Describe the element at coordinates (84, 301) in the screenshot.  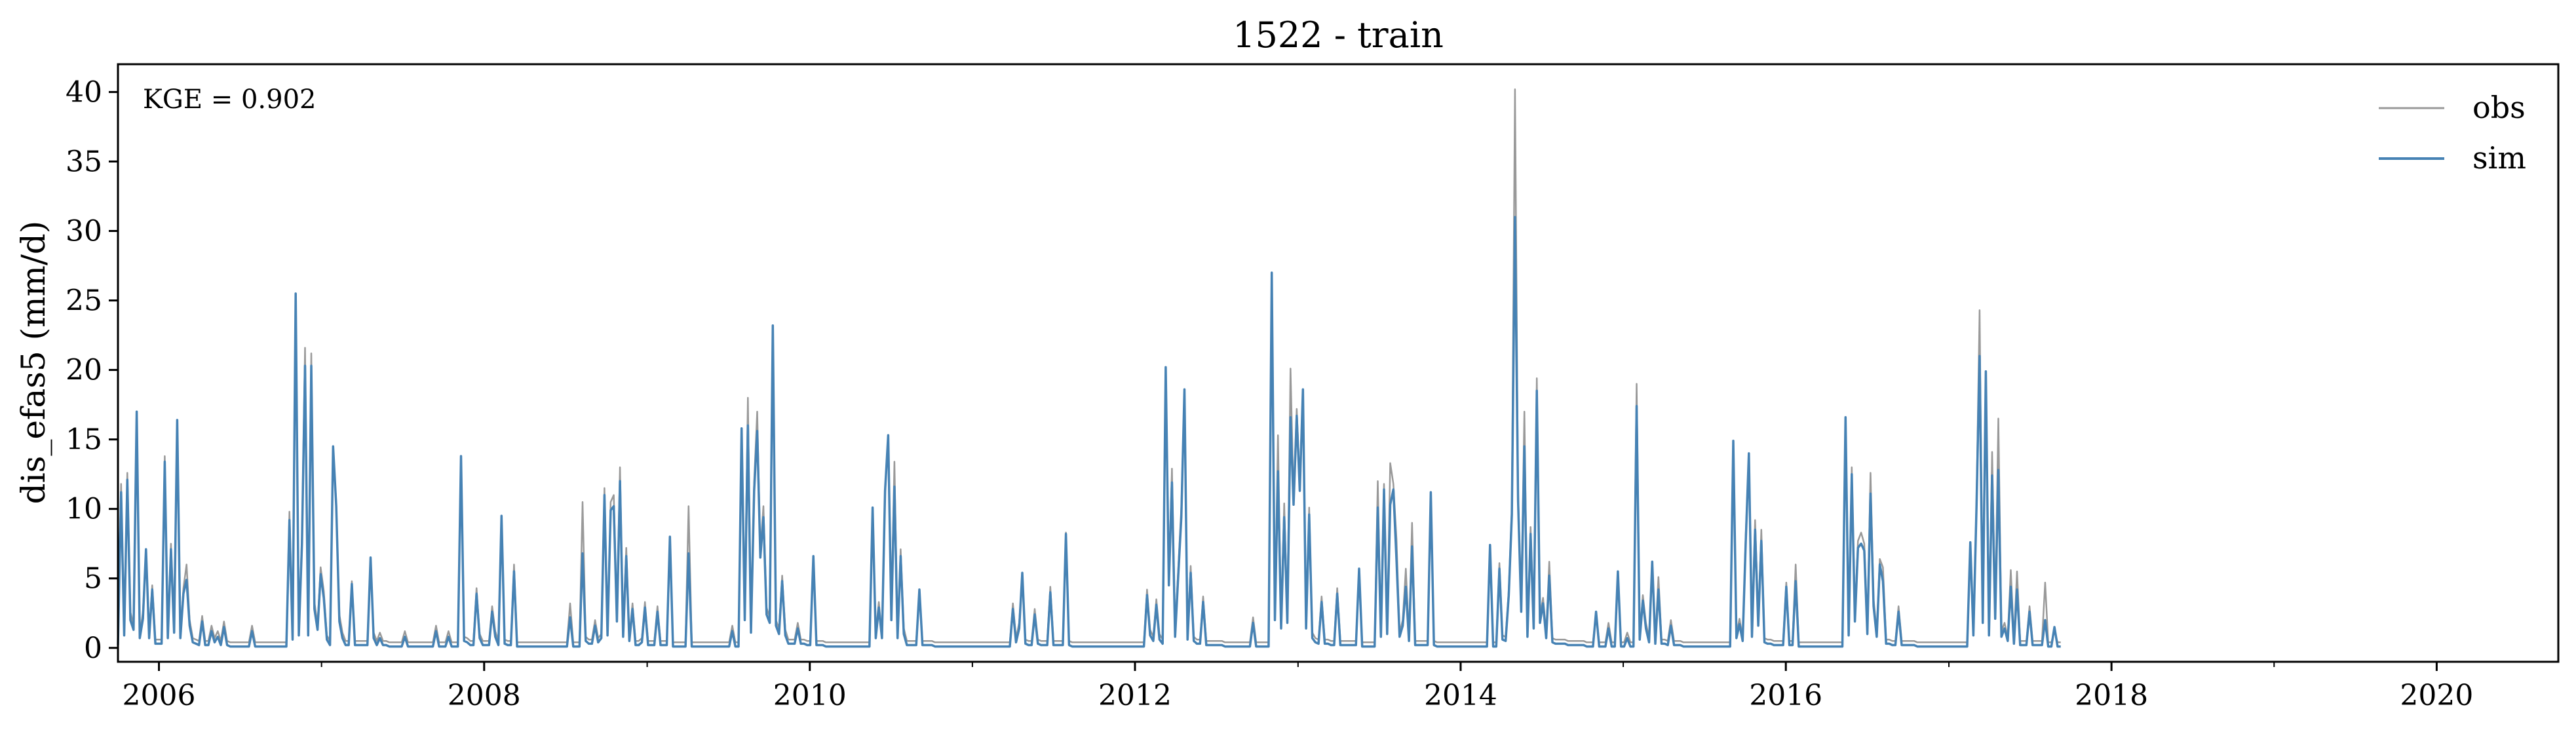
I see `y-tick-label: 25` at that location.